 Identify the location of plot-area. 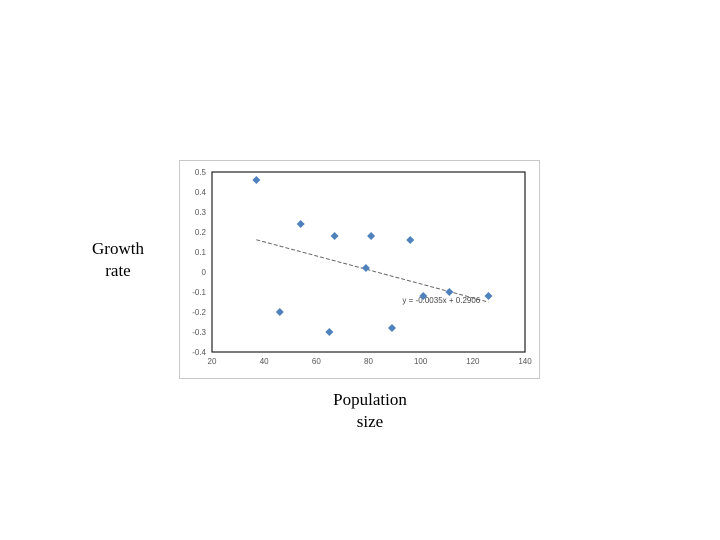
(368, 262).